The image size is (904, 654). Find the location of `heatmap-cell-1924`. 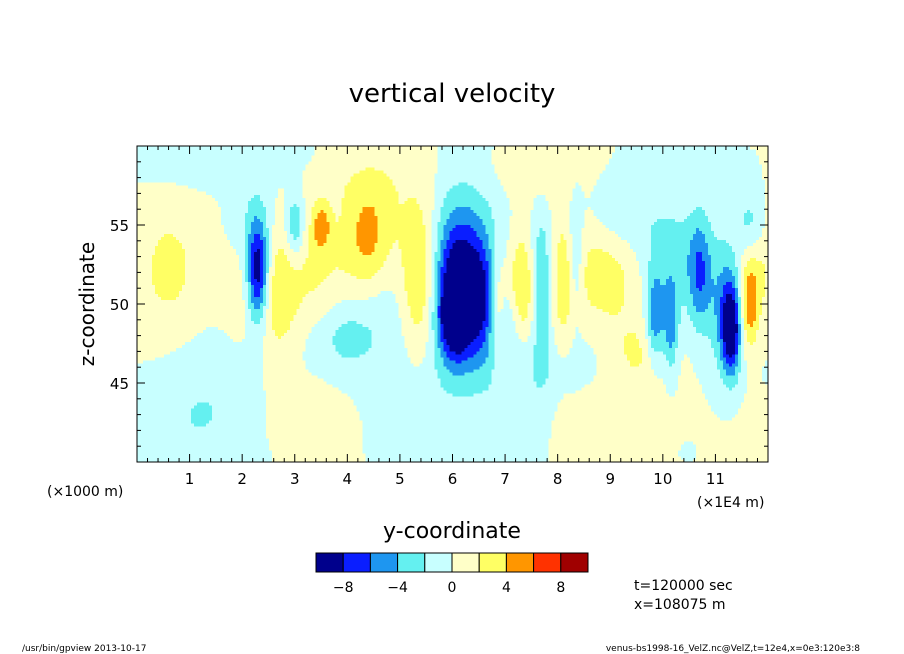

heatmap-cell-1924 is located at coordinates (262, 256).